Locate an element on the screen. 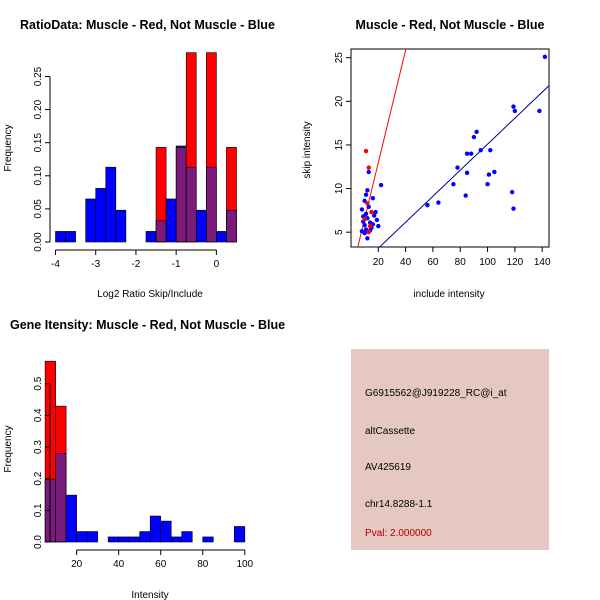  ratio-y-tick-label: 0.10 is located at coordinates (38, 176).